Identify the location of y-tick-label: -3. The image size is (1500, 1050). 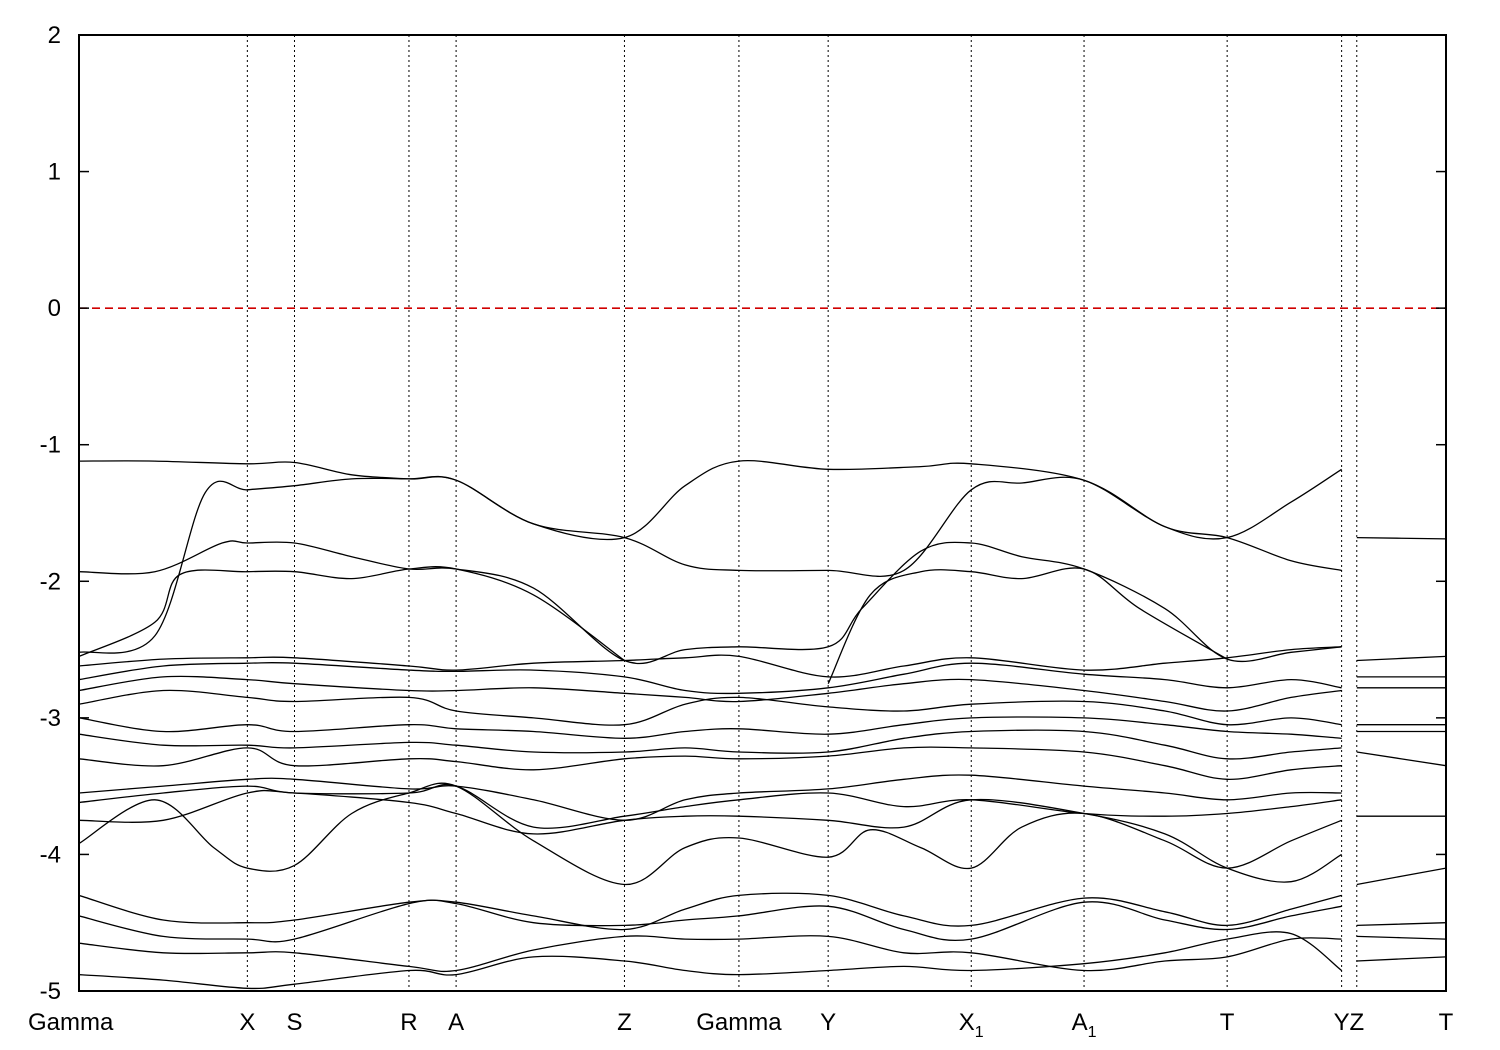
(50, 718).